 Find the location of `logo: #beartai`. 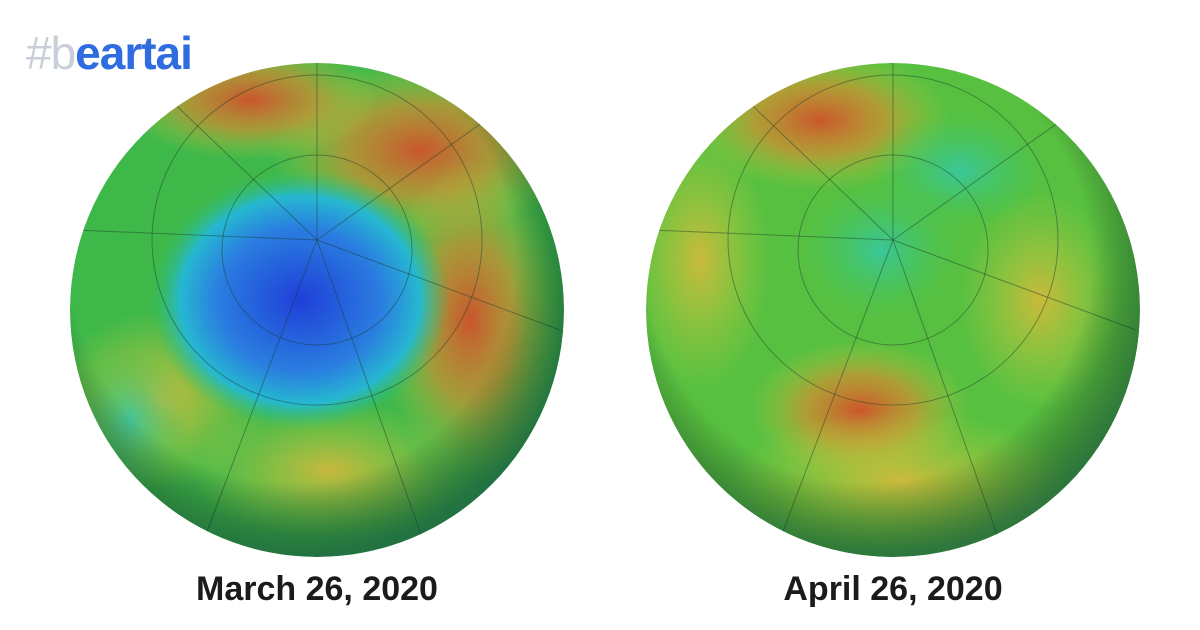

logo: #beartai is located at coordinates (109, 53).